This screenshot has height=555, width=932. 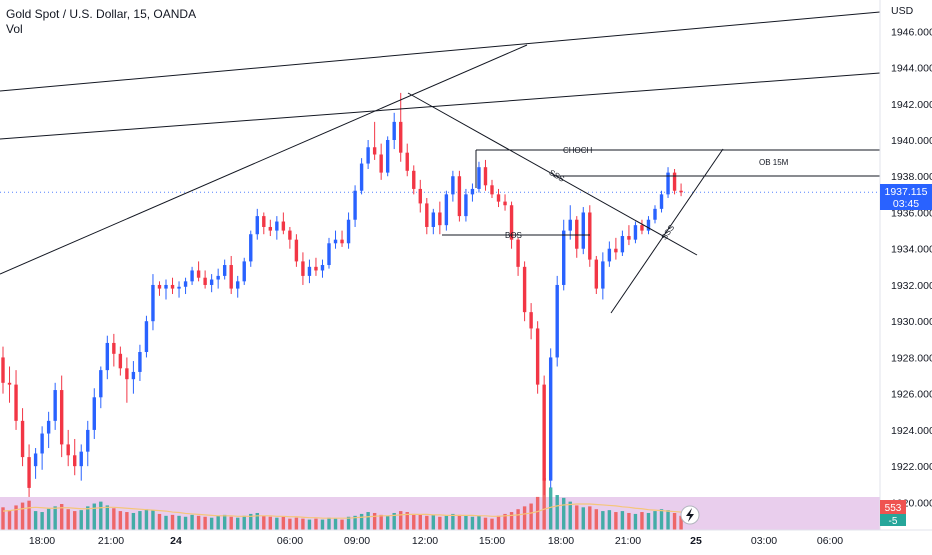 What do you see at coordinates (893, 513) in the screenshot?
I see `volume-badges: 553 -5` at bounding box center [893, 513].